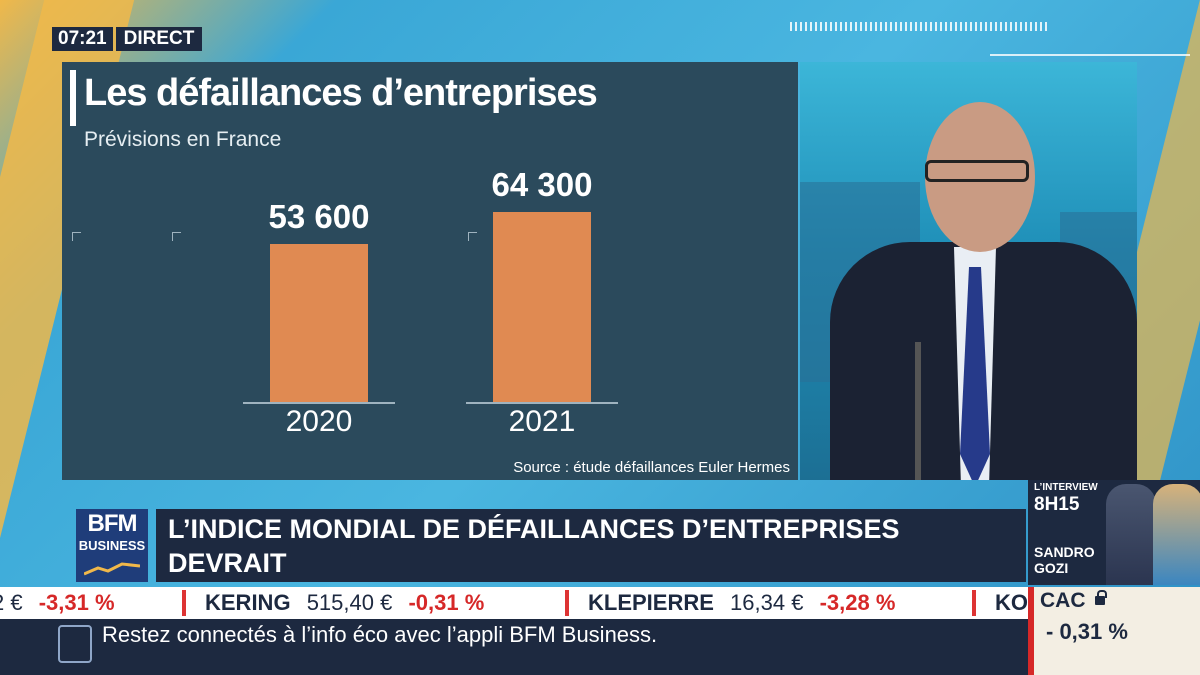 The height and width of the screenshot is (675, 1200). I want to click on live-clock: 07:21 DIRECT, so click(127, 39).